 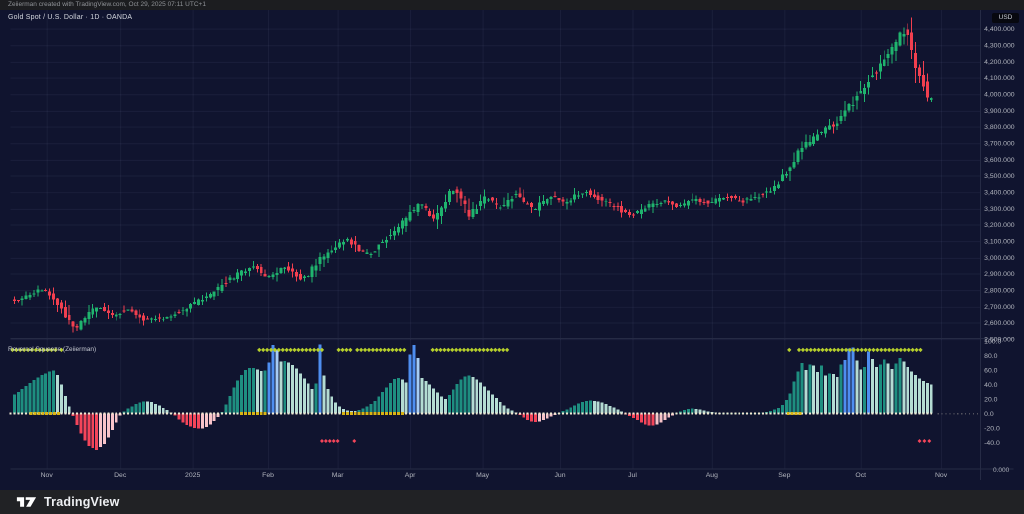 I want to click on svg-text: 4,000.000, so click(x=999, y=95).